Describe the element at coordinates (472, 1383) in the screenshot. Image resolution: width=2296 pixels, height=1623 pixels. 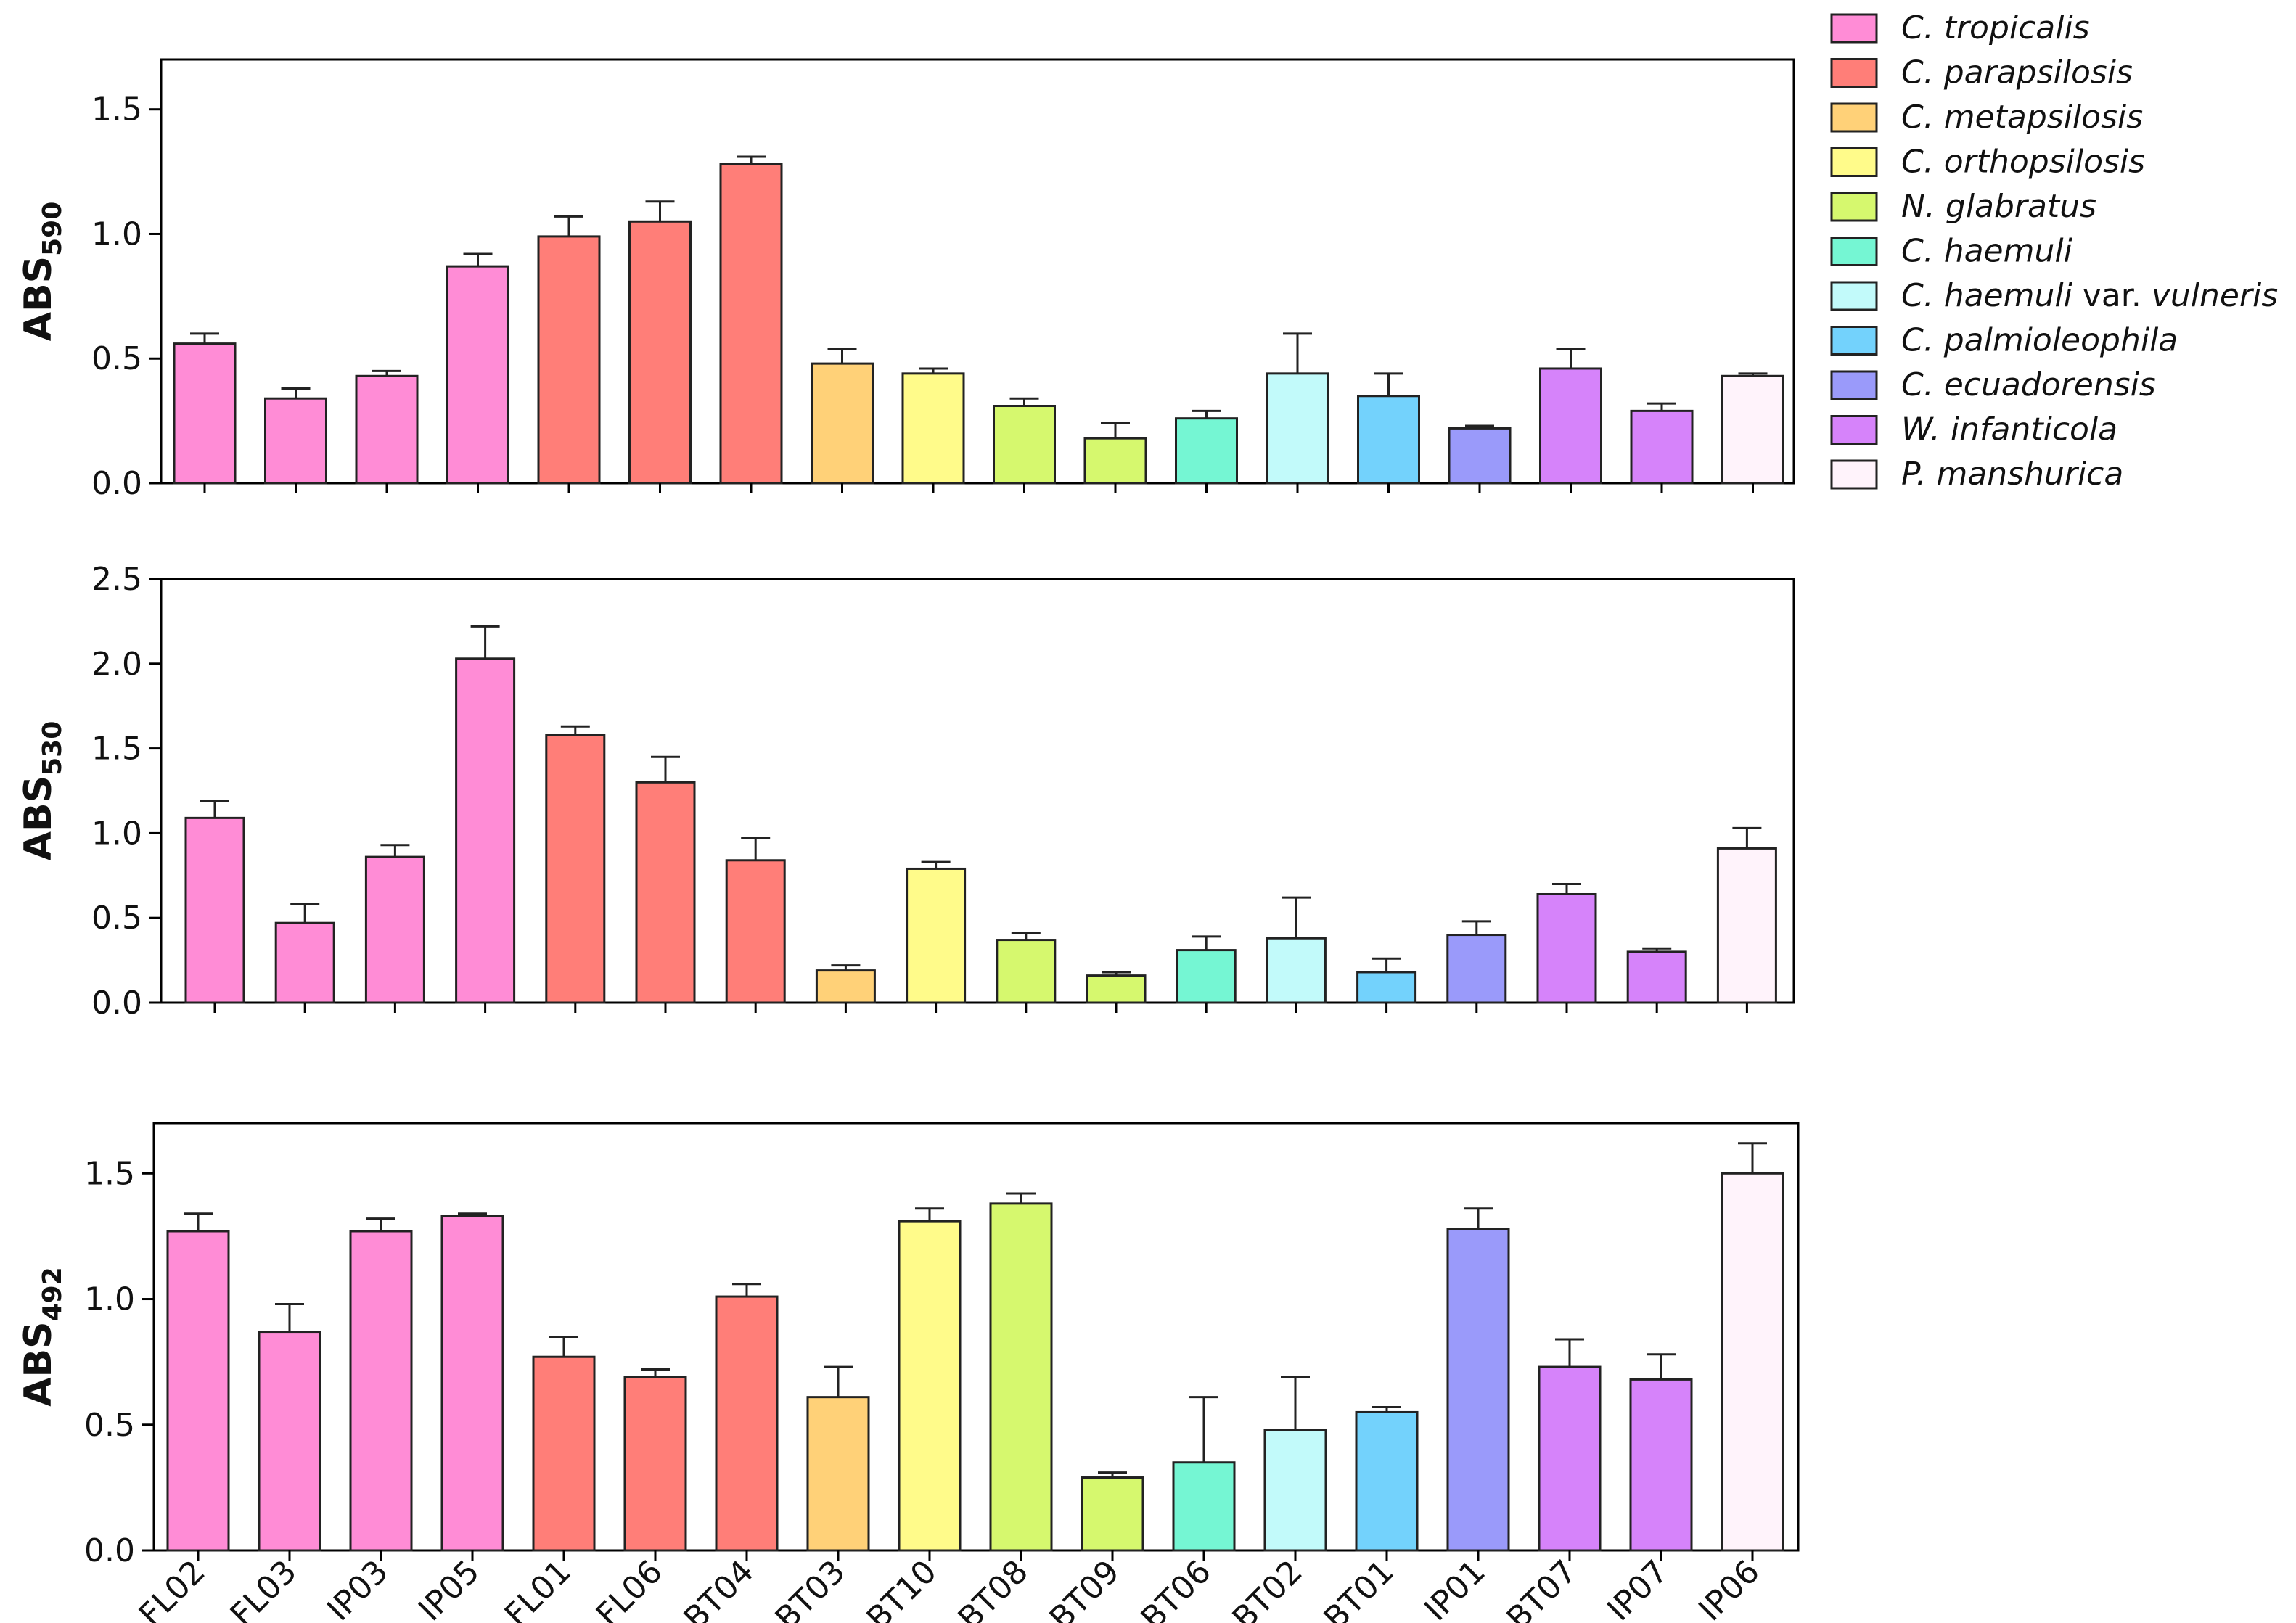
I see `bar-ip05` at that location.